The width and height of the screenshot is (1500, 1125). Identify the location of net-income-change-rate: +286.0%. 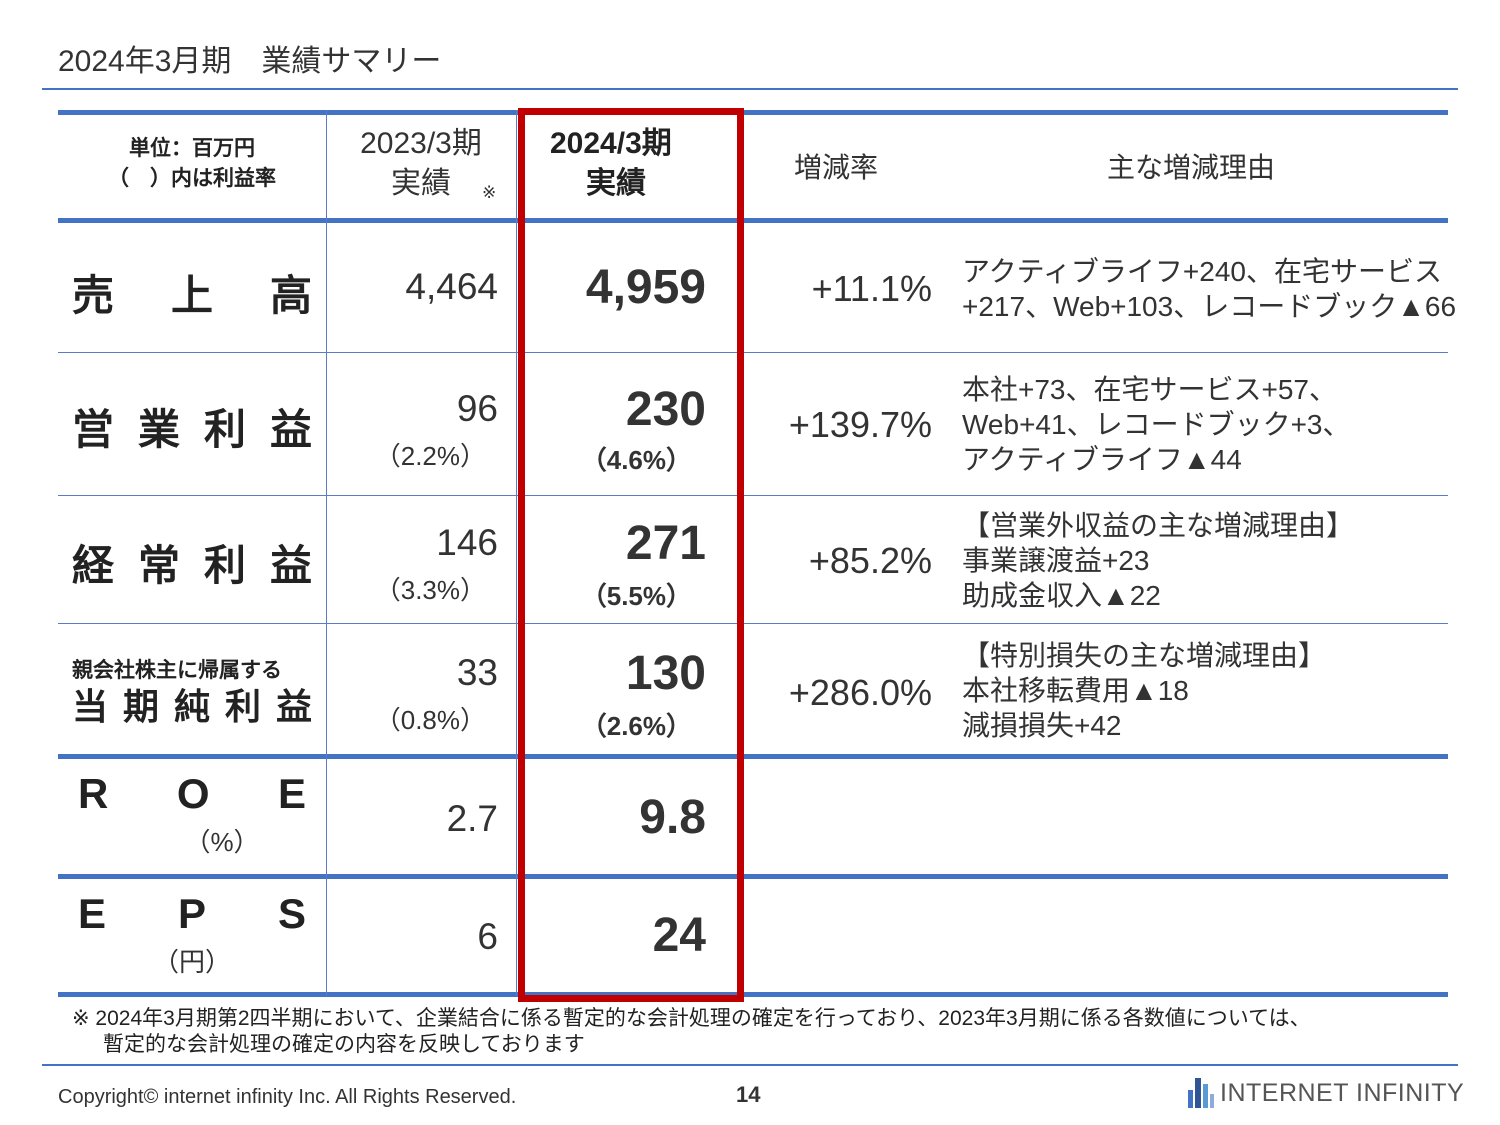
(860, 692).